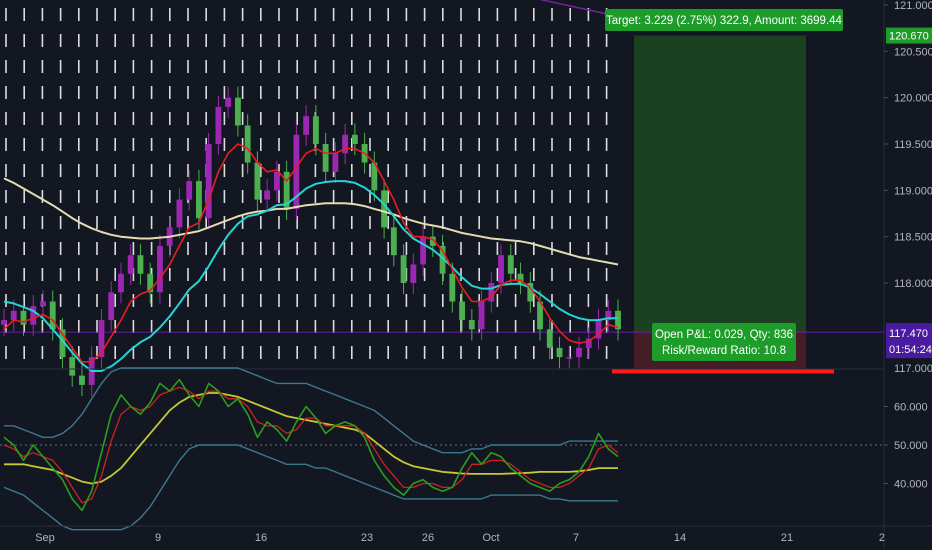 This screenshot has width=932, height=550. I want to click on position-info-box, so click(724, 342).